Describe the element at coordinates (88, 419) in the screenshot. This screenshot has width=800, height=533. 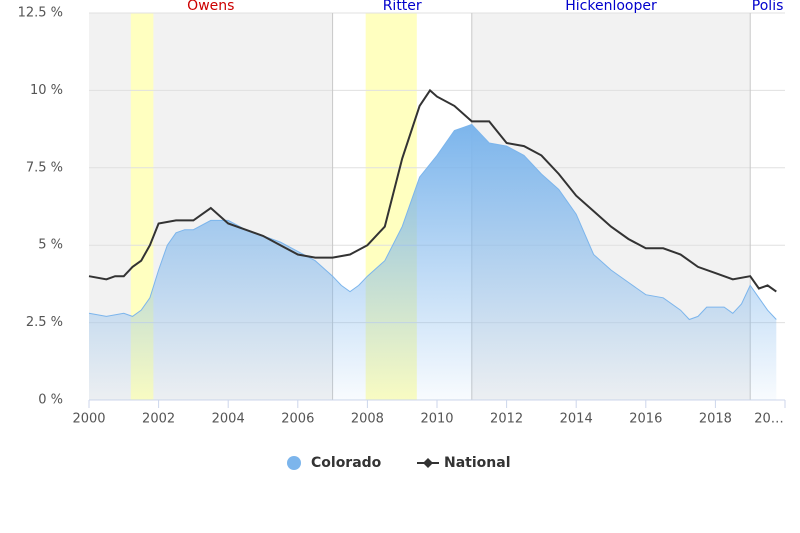
I see `x-tick-label: 2000` at that location.